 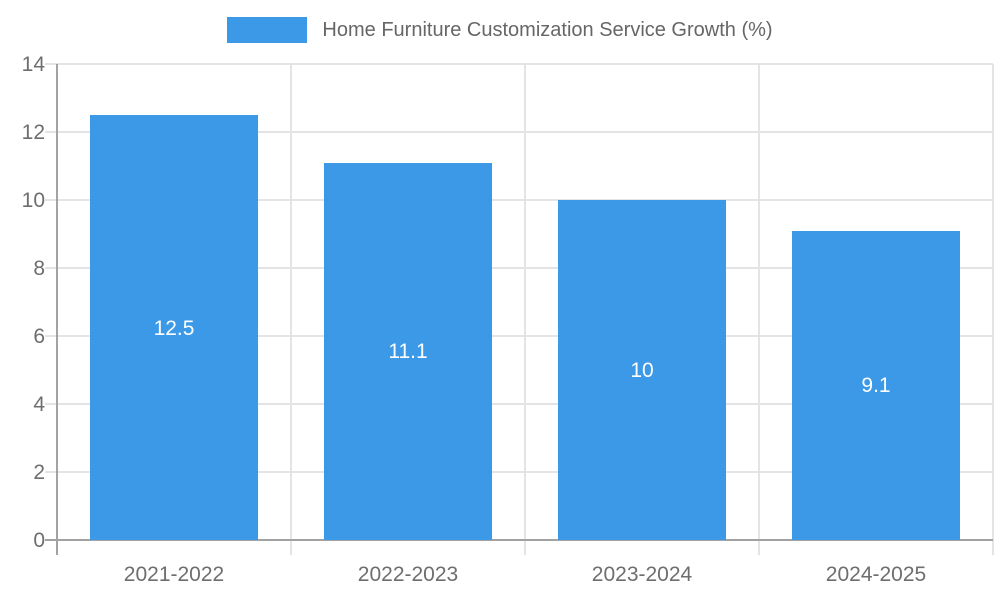 What do you see at coordinates (267, 30) in the screenshot?
I see `legend-swatch` at bounding box center [267, 30].